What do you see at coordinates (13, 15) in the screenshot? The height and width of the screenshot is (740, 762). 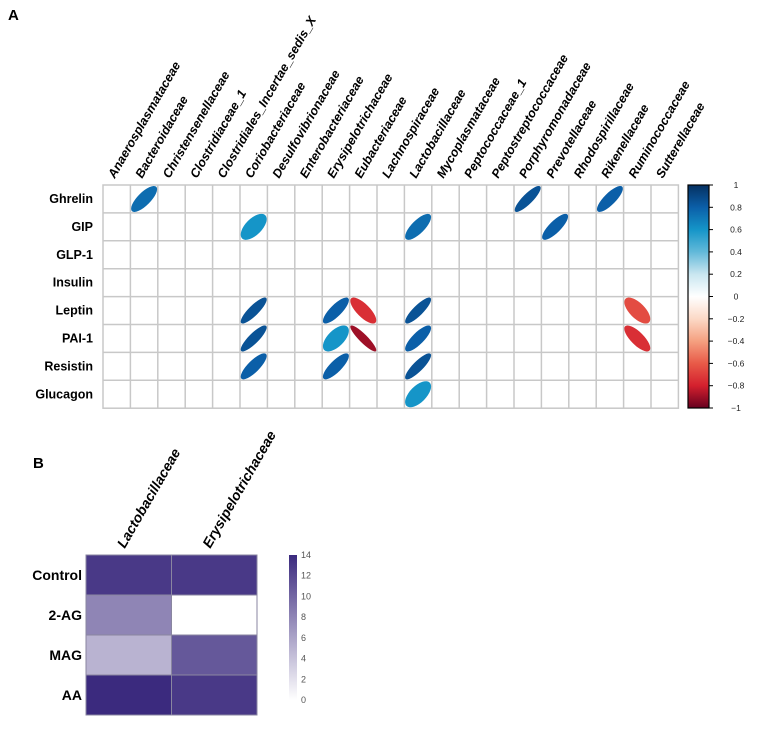 I see `panel-label-a: A` at bounding box center [13, 15].